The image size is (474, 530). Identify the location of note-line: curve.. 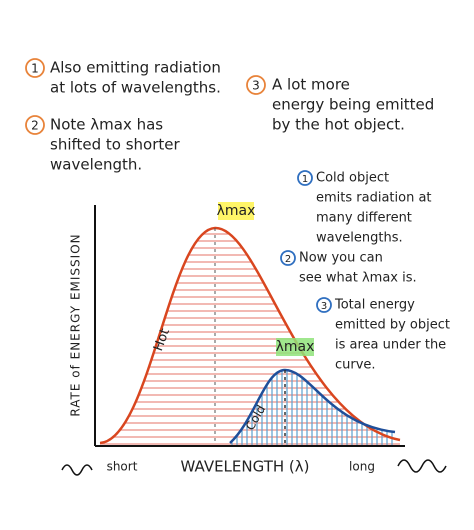
(355, 365).